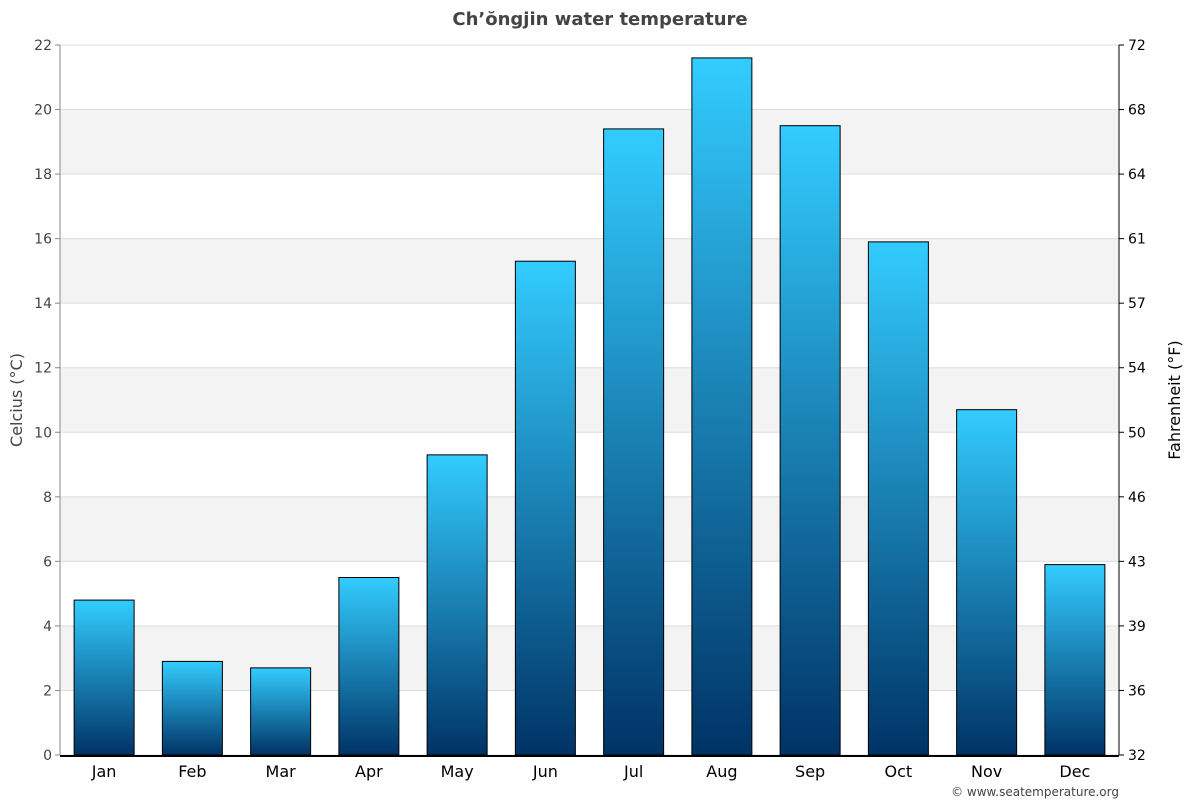  Describe the element at coordinates (369, 771) in the screenshot. I see `x-tick-label: Apr` at that location.